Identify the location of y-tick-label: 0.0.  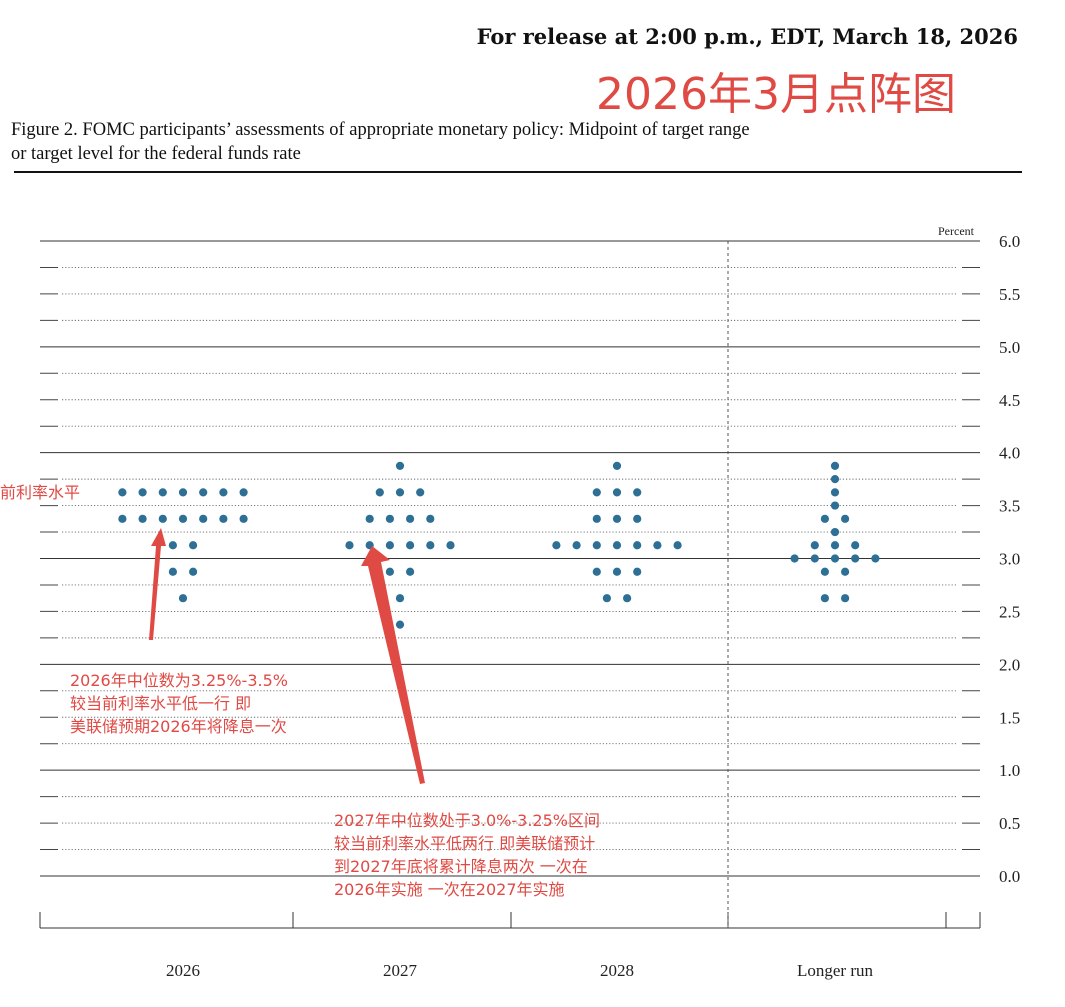
(1009, 876).